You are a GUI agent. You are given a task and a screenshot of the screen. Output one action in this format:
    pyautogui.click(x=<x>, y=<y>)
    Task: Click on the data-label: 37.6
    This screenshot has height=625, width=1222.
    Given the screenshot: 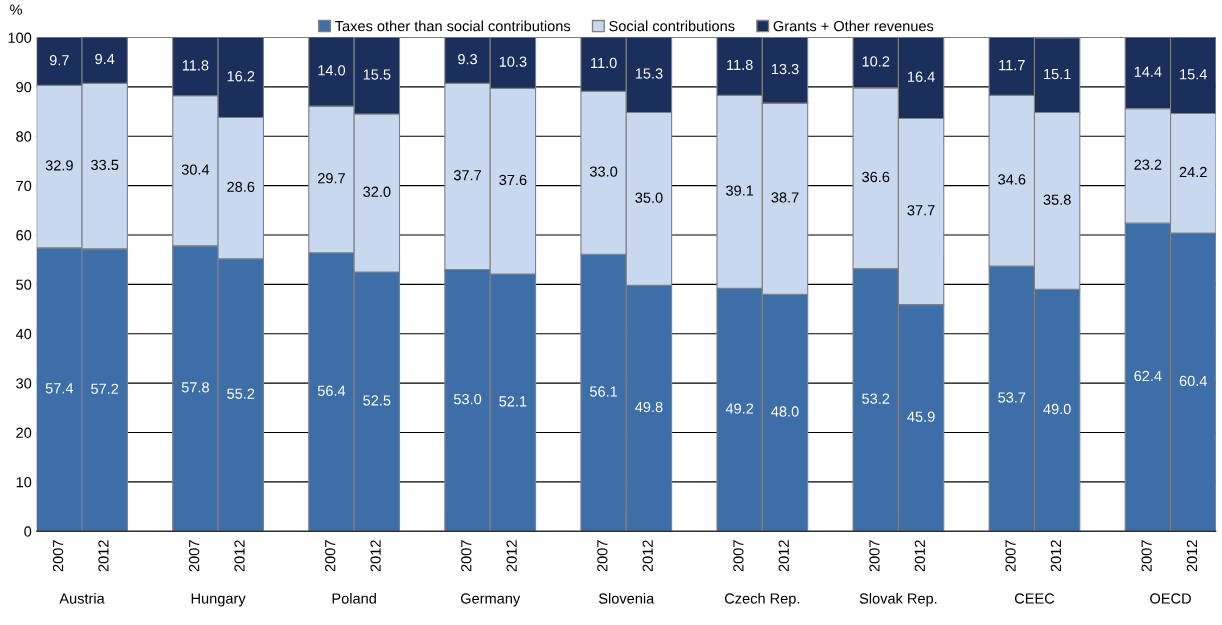 What is the action you would take?
    pyautogui.click(x=513, y=180)
    